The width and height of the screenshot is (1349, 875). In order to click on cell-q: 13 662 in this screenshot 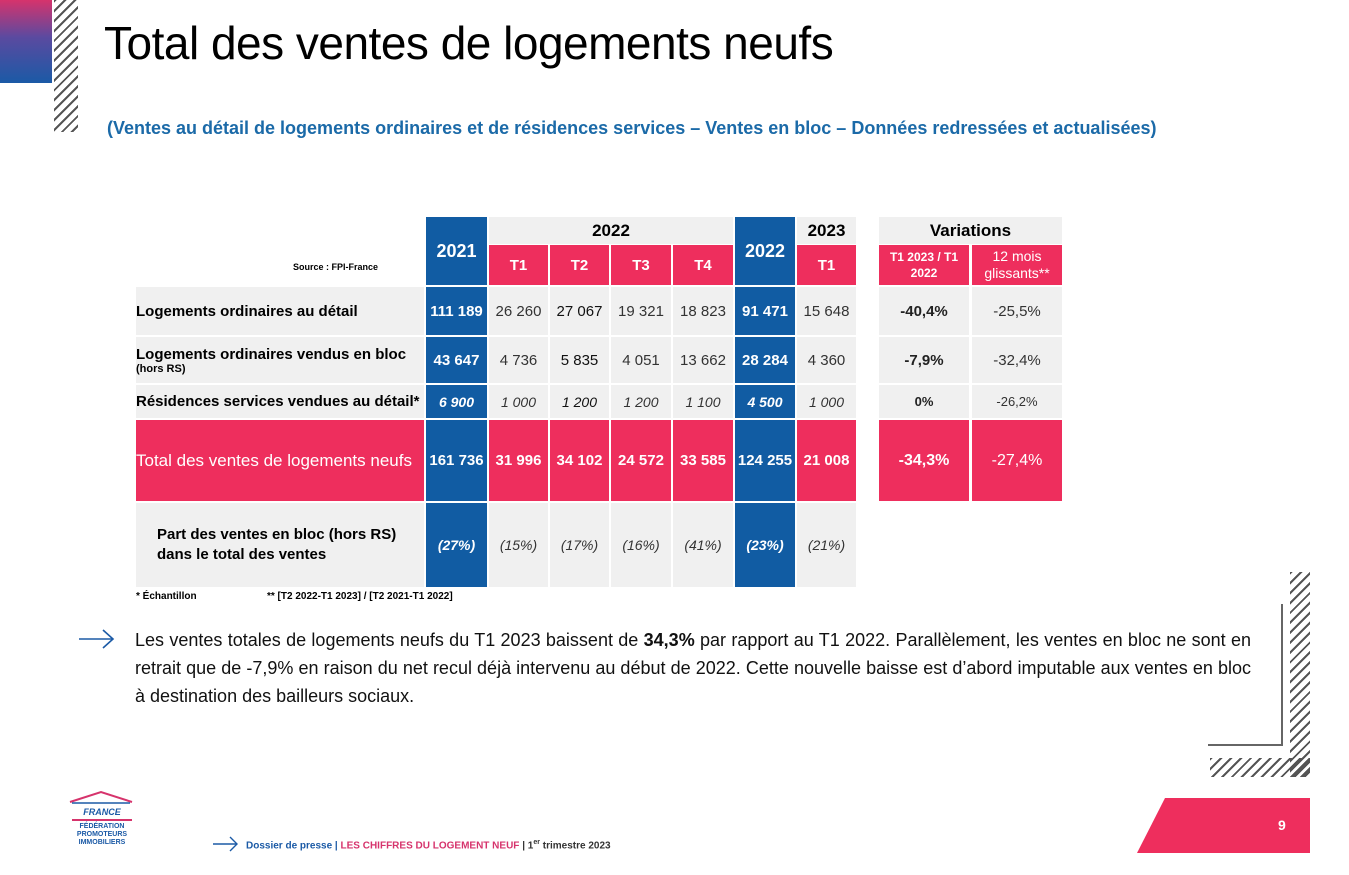, I will do `click(703, 360)`.